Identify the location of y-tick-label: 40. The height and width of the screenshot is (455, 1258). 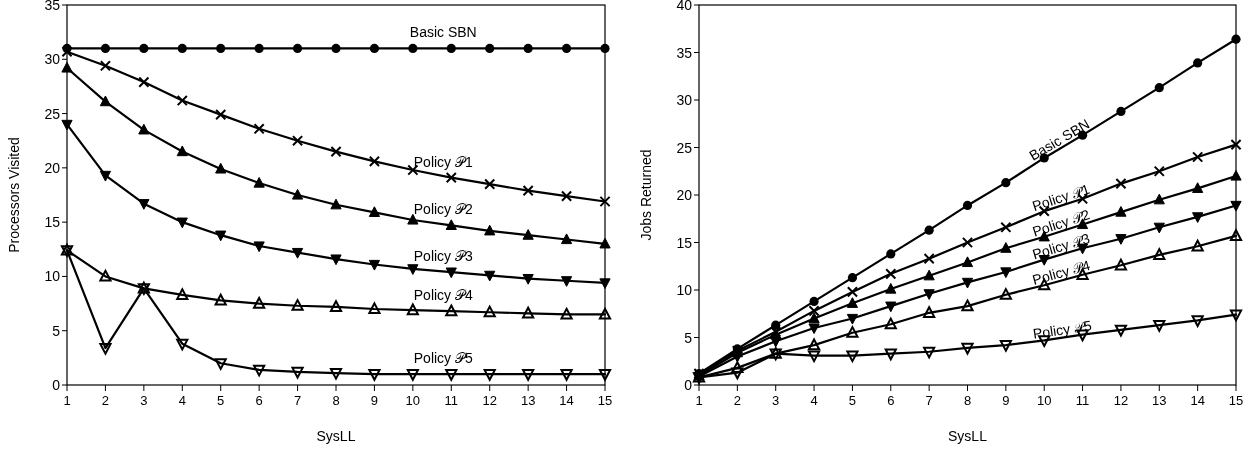
(684, 6).